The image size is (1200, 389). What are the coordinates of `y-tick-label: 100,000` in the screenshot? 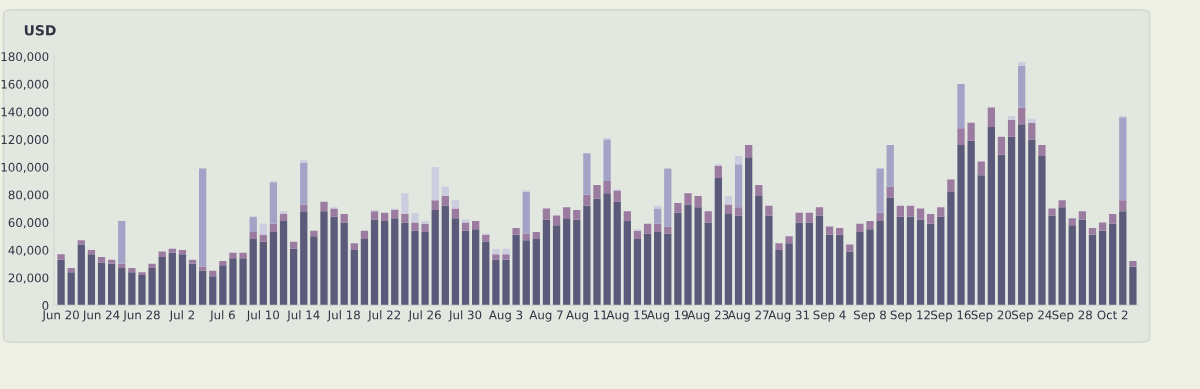 It's located at (25, 167).